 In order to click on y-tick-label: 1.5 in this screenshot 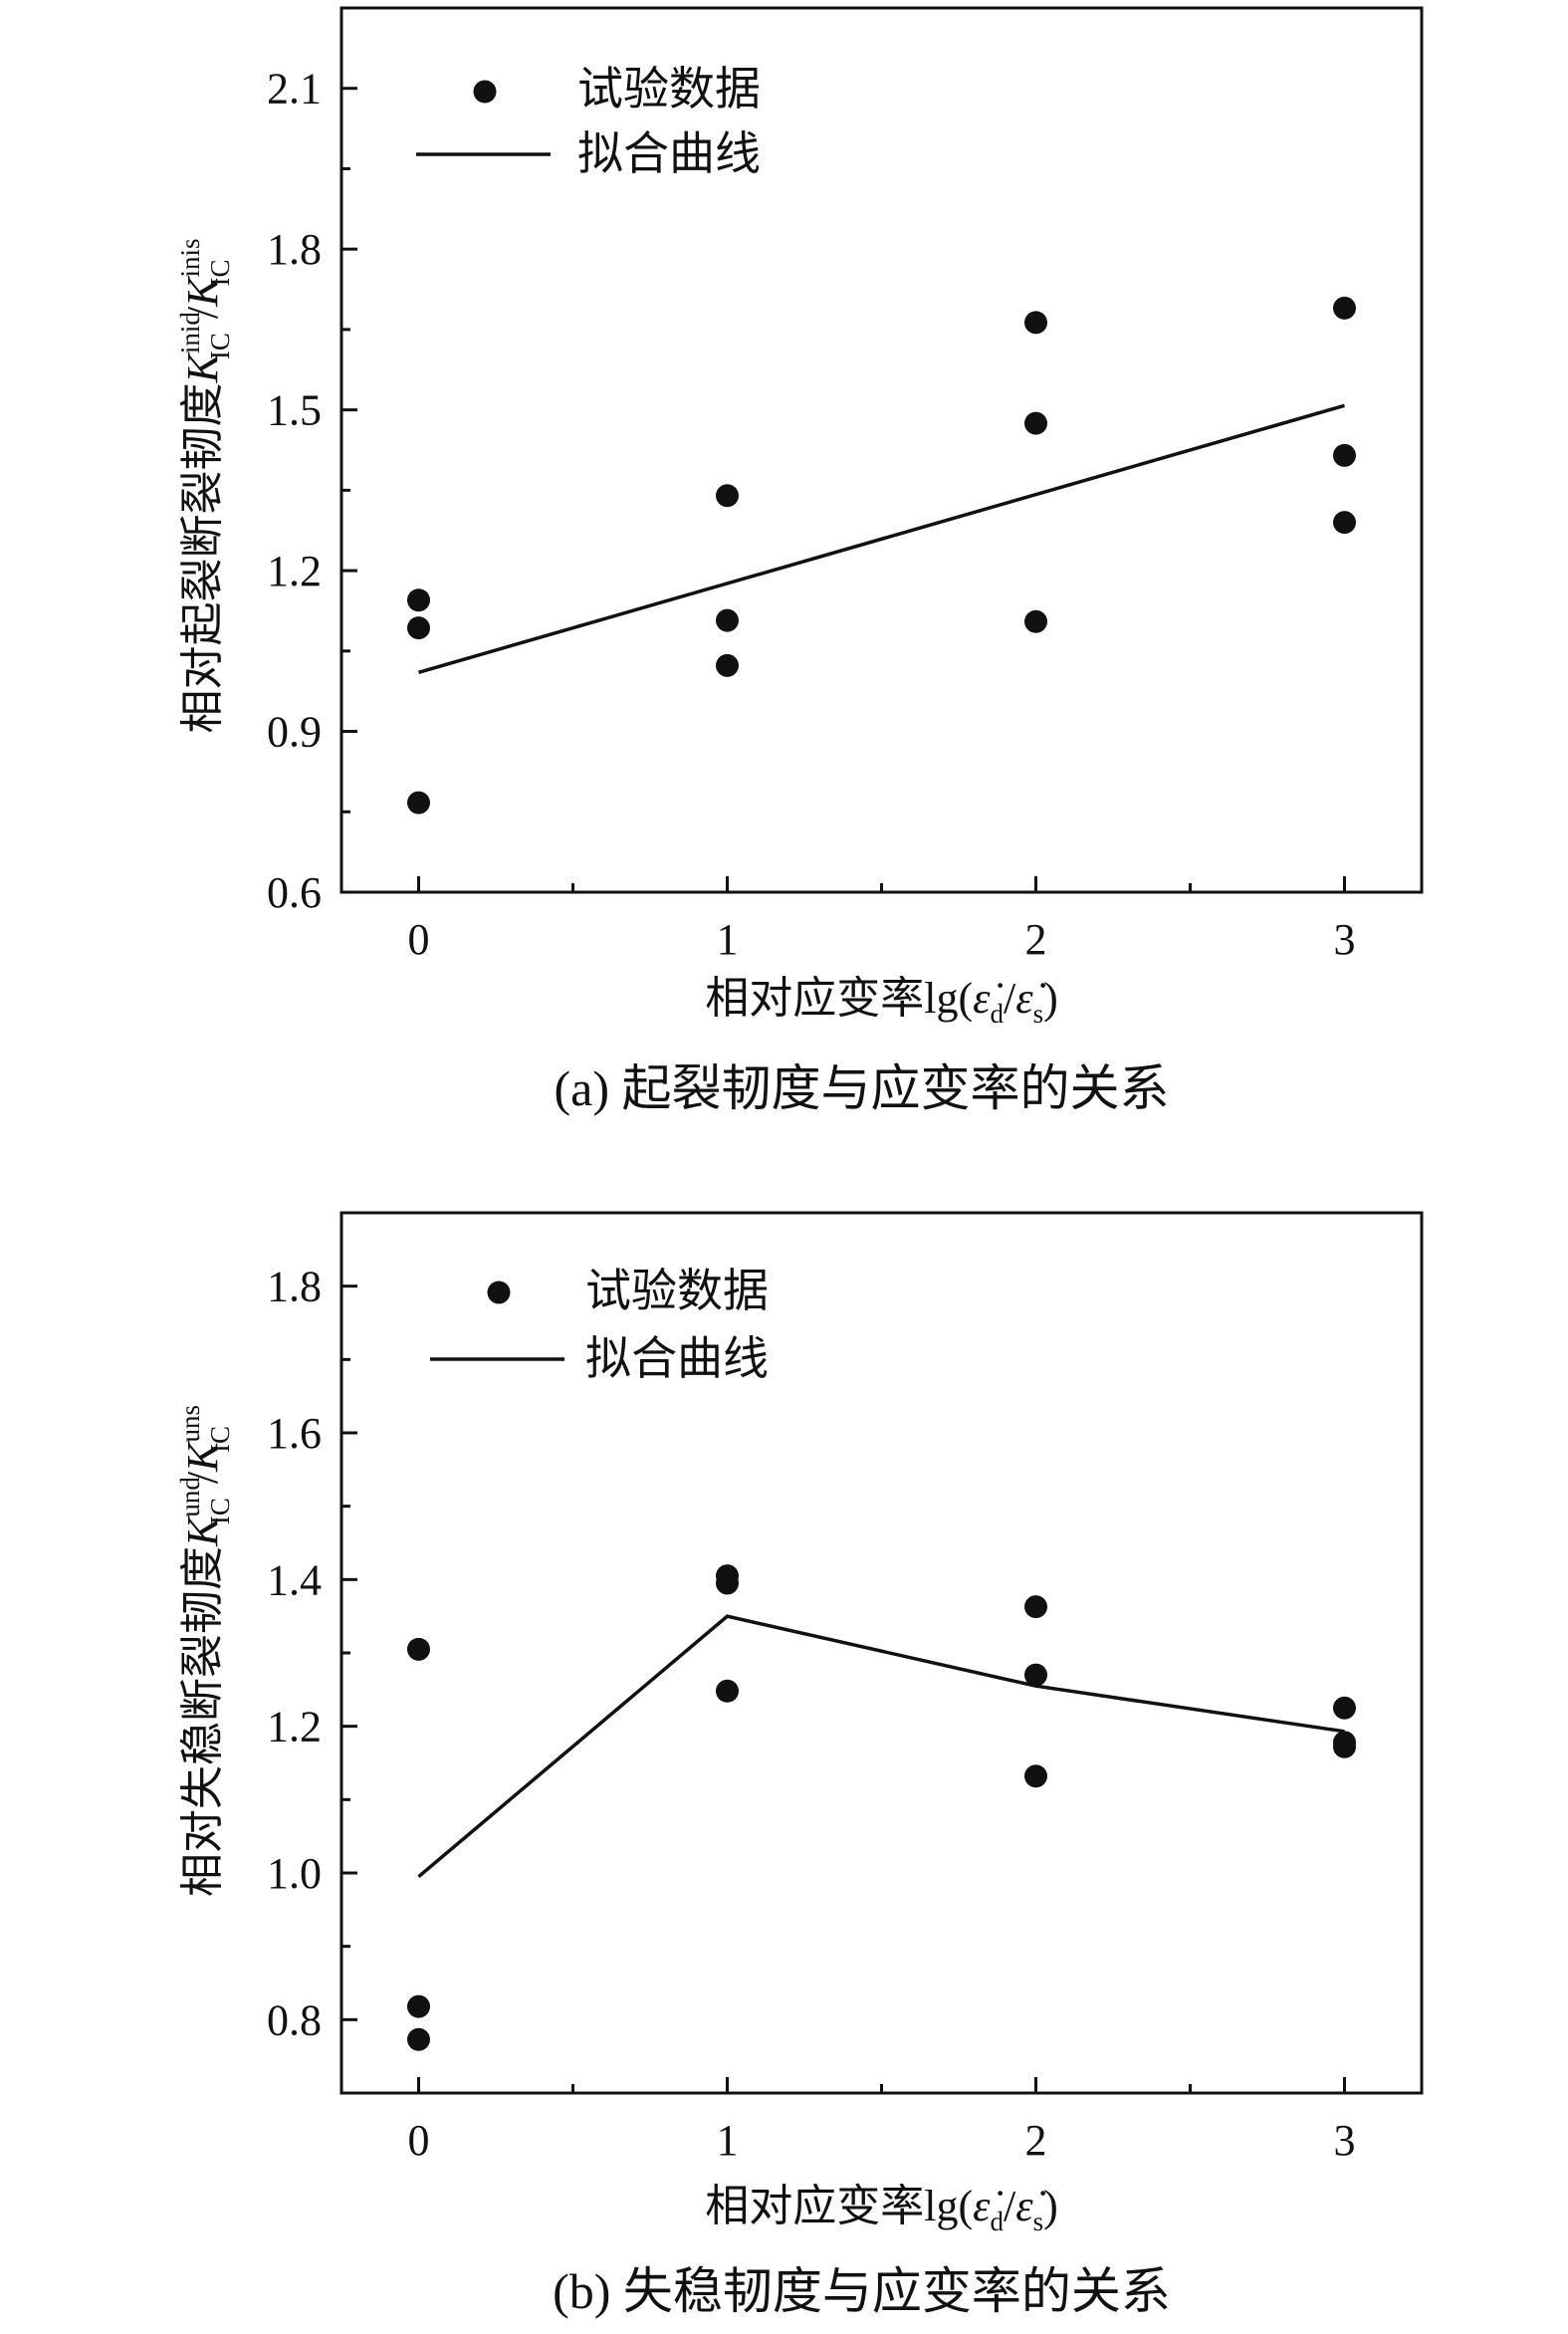, I will do `click(294, 410)`.